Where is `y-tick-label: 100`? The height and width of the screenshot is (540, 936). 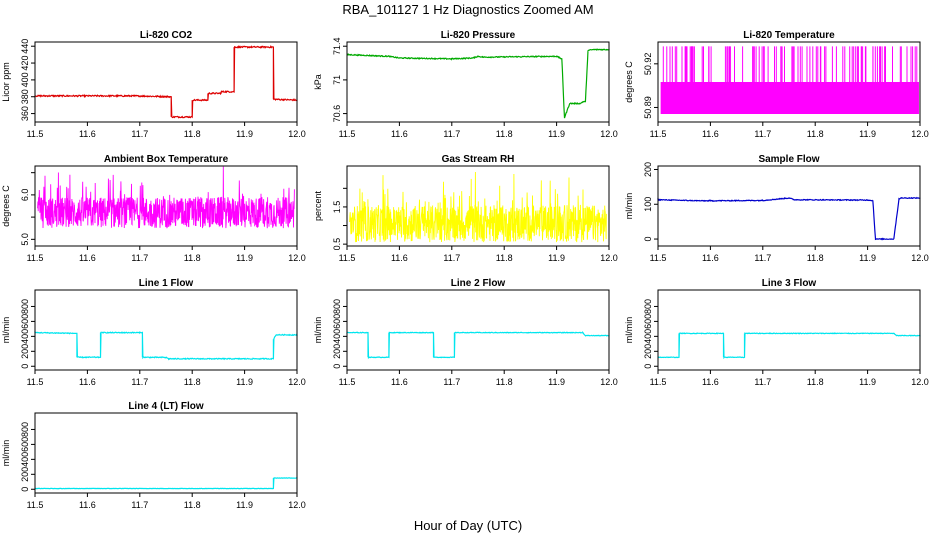
y-tick-label: 100 is located at coordinates (648, 204).